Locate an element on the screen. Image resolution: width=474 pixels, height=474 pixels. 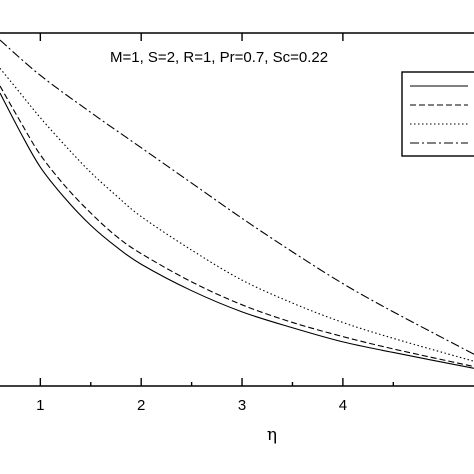
legend is located at coordinates (437, 114).